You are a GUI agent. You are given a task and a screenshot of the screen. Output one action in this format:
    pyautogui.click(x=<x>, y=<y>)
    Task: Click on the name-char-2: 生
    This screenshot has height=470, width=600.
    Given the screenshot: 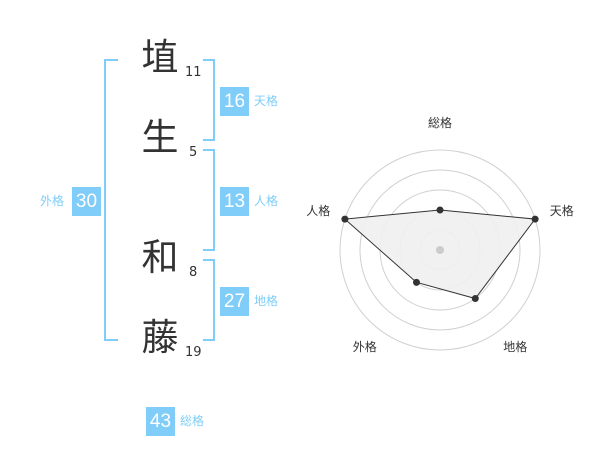 What is the action you would take?
    pyautogui.click(x=160, y=137)
    